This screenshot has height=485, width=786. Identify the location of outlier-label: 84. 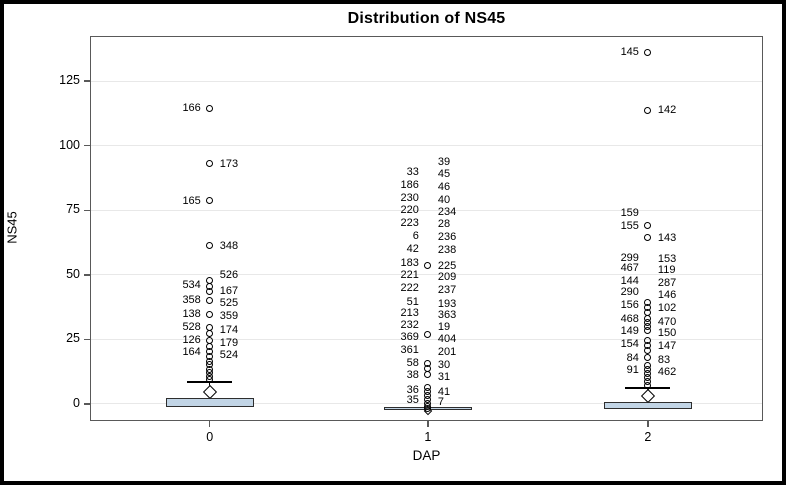
(632, 358).